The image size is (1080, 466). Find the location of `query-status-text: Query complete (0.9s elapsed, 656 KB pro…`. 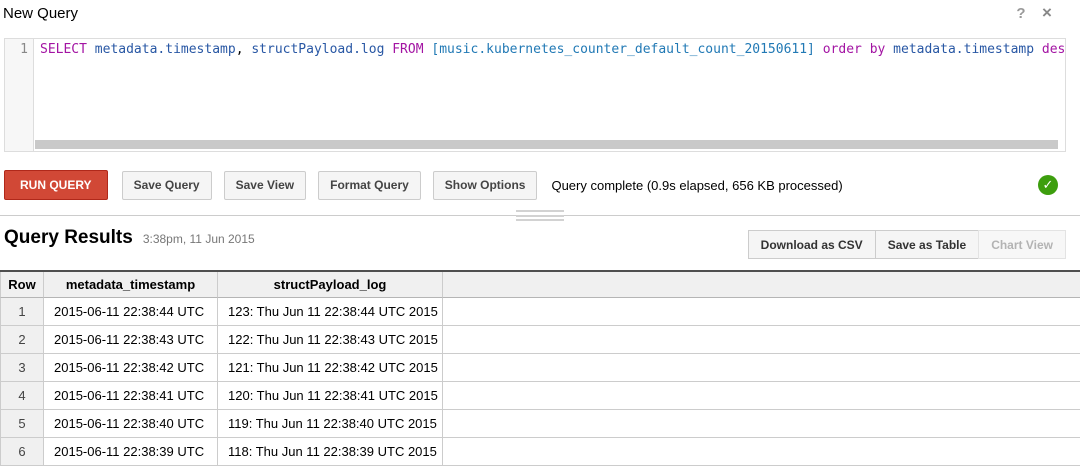

query-status-text: Query complete (0.9s elapsed, 656 KB pro… is located at coordinates (697, 185).